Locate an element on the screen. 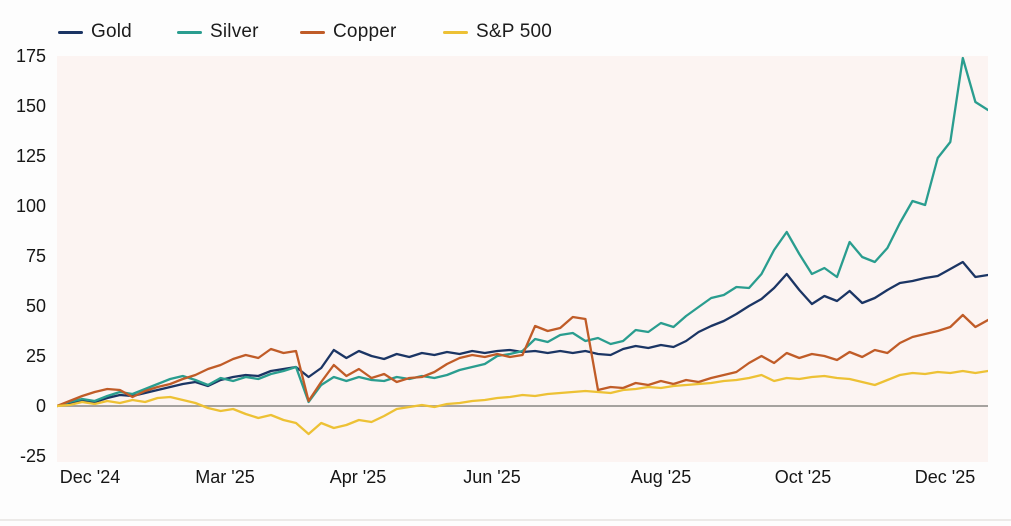  copper-line-swatch-icon is located at coordinates (312, 32).